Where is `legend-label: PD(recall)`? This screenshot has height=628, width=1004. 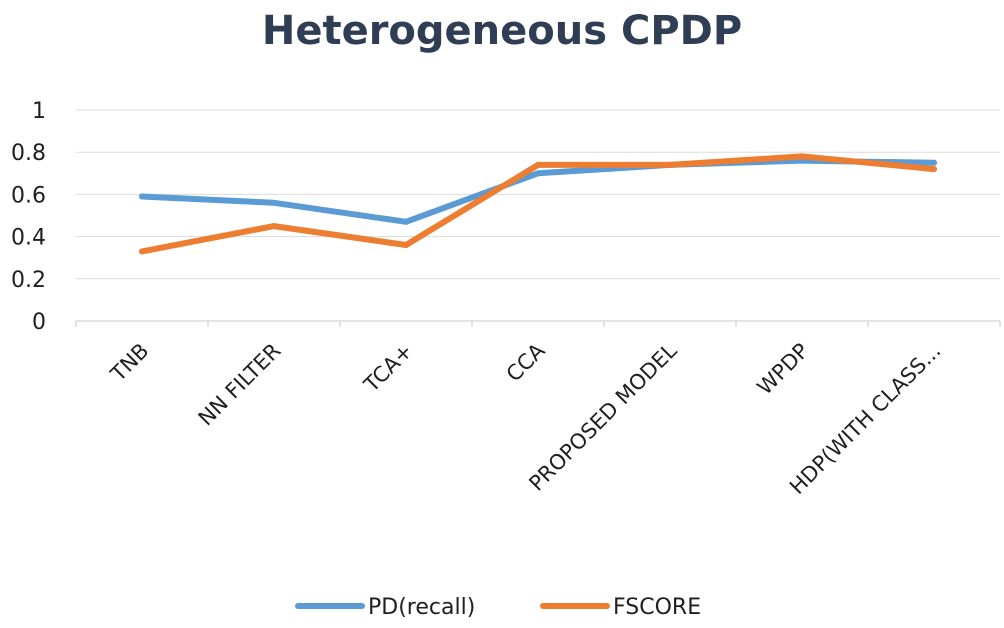
legend-label: PD(recall) is located at coordinates (421, 607).